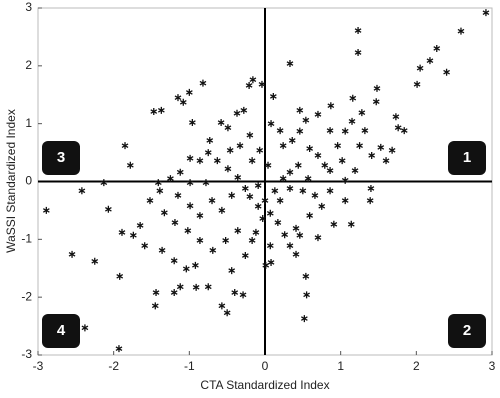 Image resolution: width=500 pixels, height=398 pixels. What do you see at coordinates (113, 366) in the screenshot?
I see `x-tick-label: -2` at bounding box center [113, 366].